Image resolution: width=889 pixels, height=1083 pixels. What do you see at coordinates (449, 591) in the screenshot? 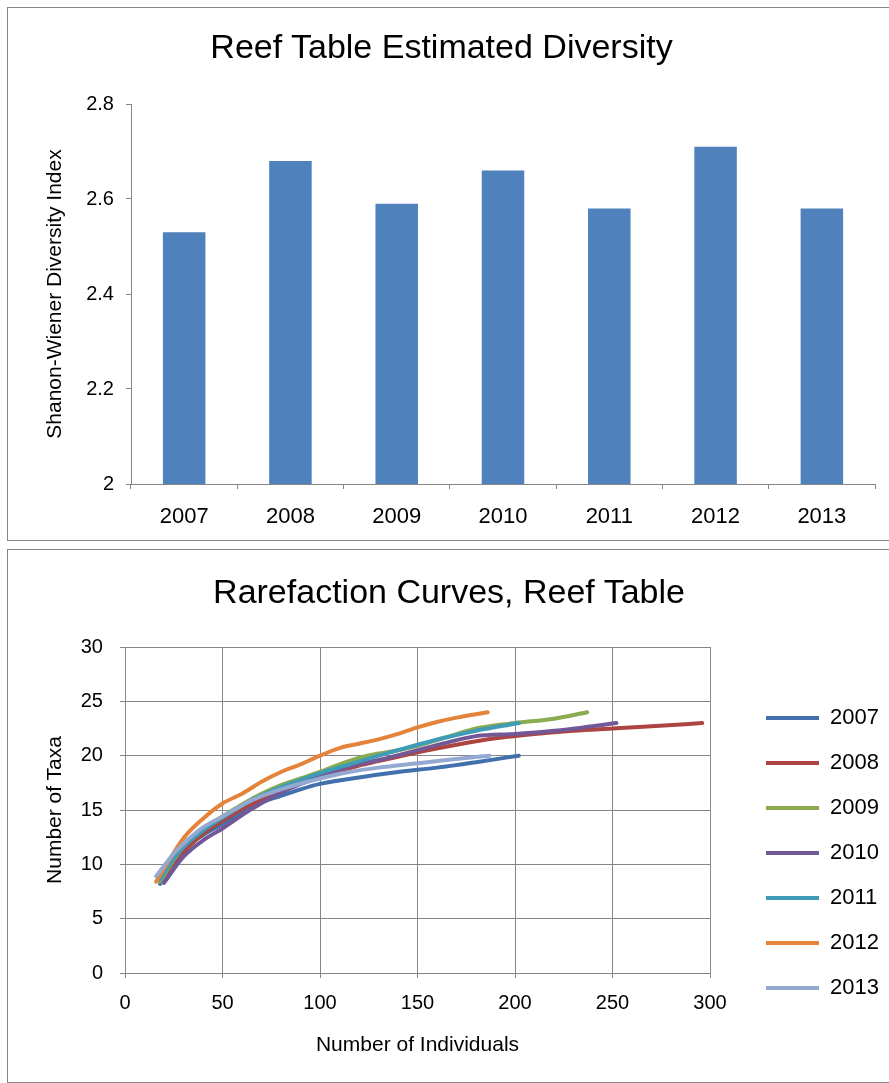
I see `chart-title: Rarefaction Curves, Reef Table` at bounding box center [449, 591].